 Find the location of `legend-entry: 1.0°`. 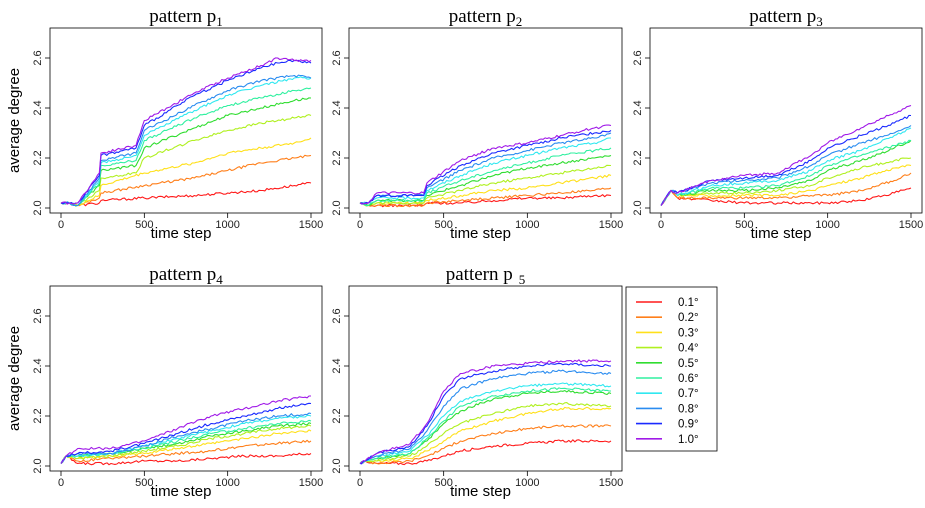

legend-entry: 1.0° is located at coordinates (667, 440).